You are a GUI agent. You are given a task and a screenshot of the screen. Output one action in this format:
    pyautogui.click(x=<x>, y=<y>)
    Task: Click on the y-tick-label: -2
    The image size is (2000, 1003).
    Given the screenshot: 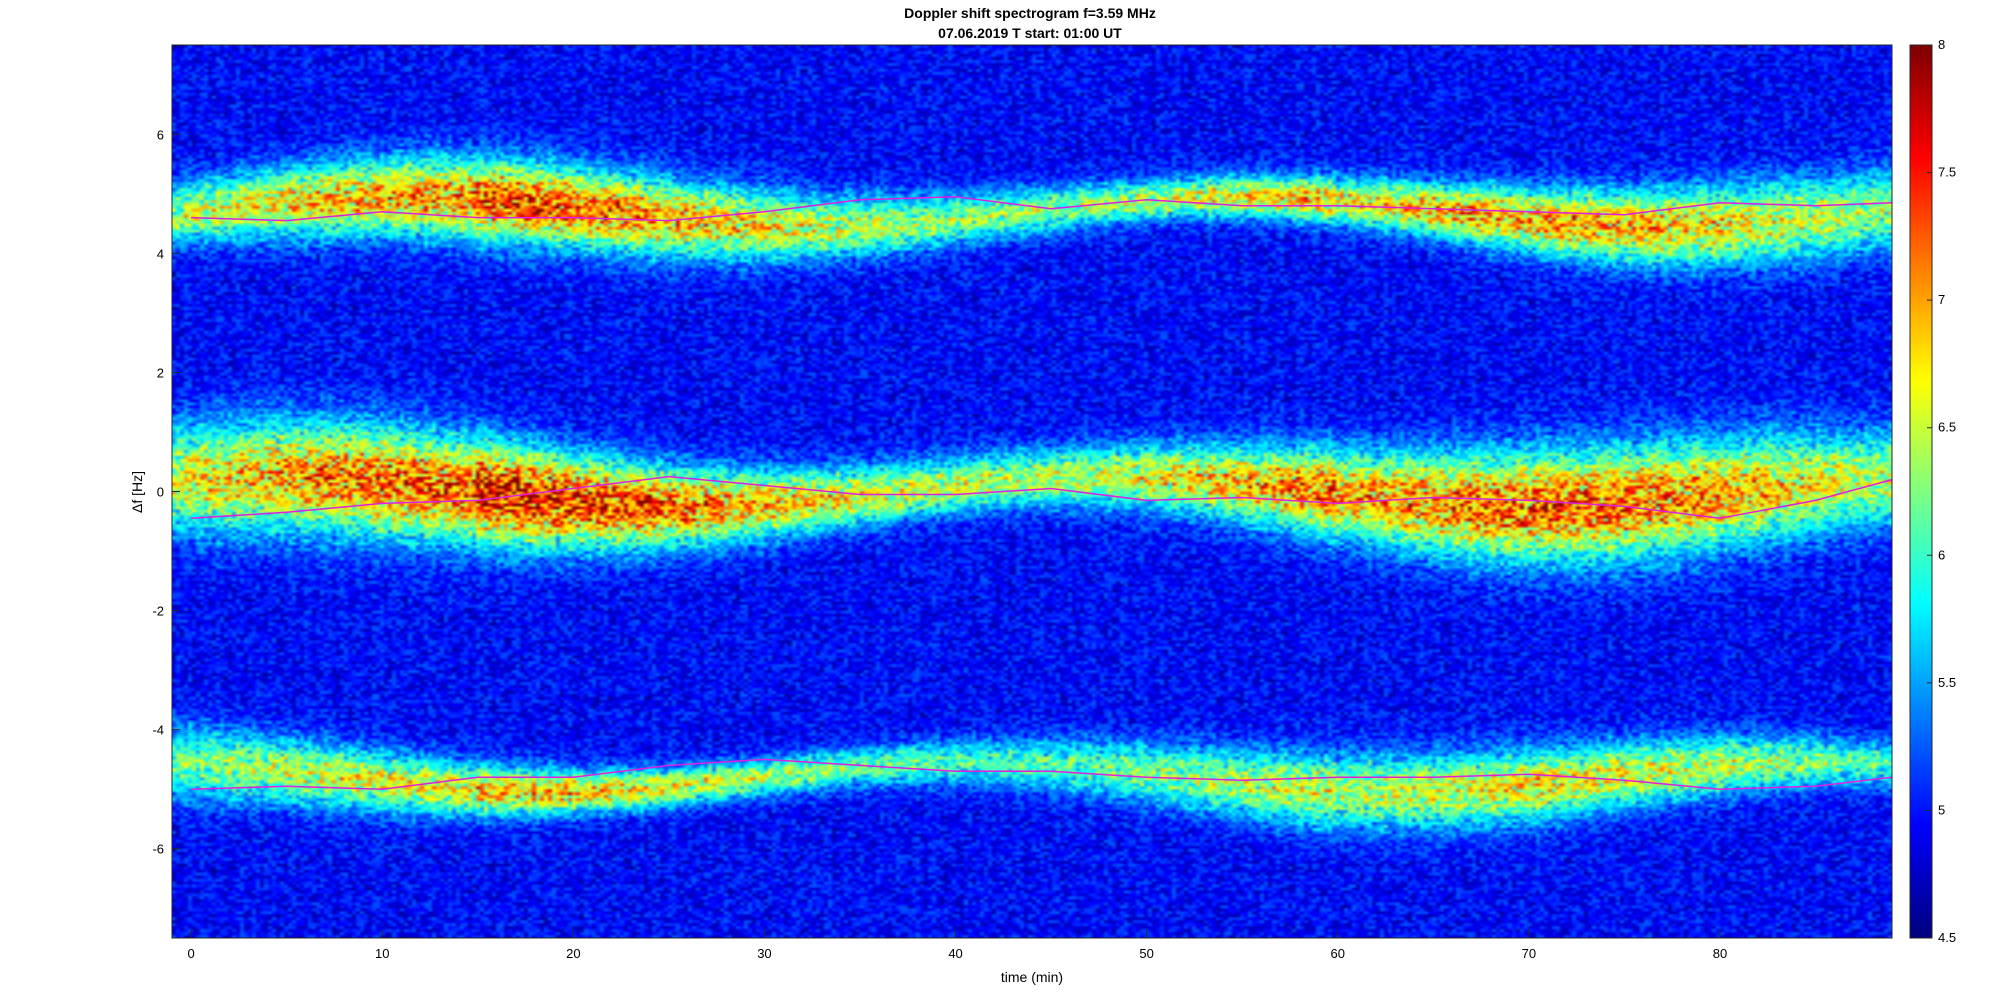 What is the action you would take?
    pyautogui.click(x=158, y=611)
    